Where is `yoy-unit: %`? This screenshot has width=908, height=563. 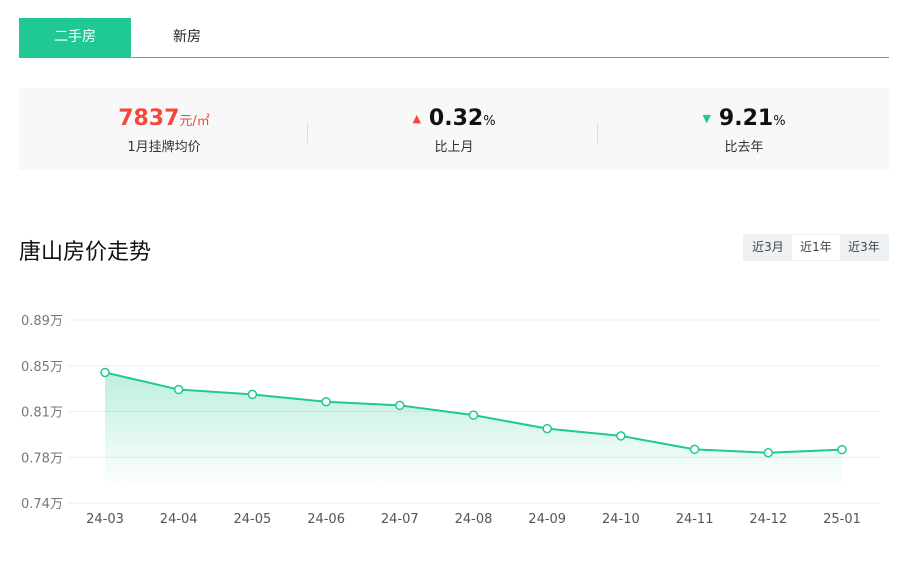
yoy-unit: % is located at coordinates (779, 121).